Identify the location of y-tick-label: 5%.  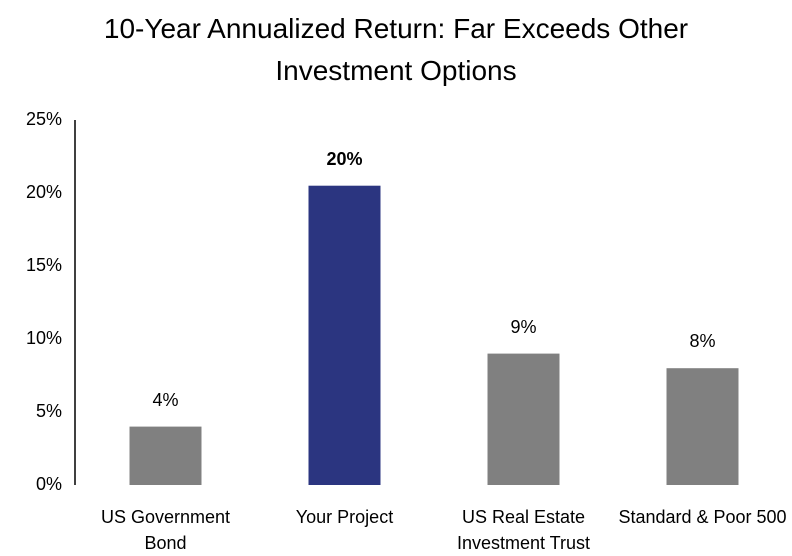
(48, 411).